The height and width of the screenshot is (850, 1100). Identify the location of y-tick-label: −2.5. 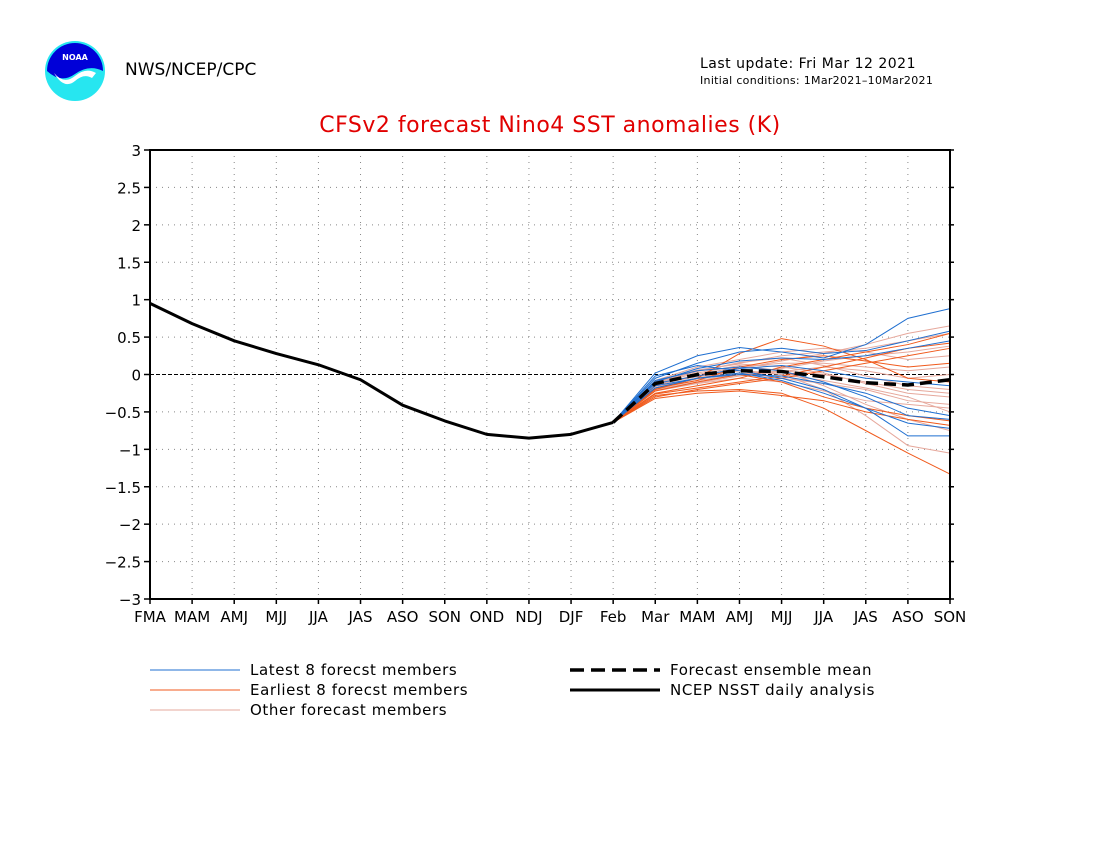
(123, 563).